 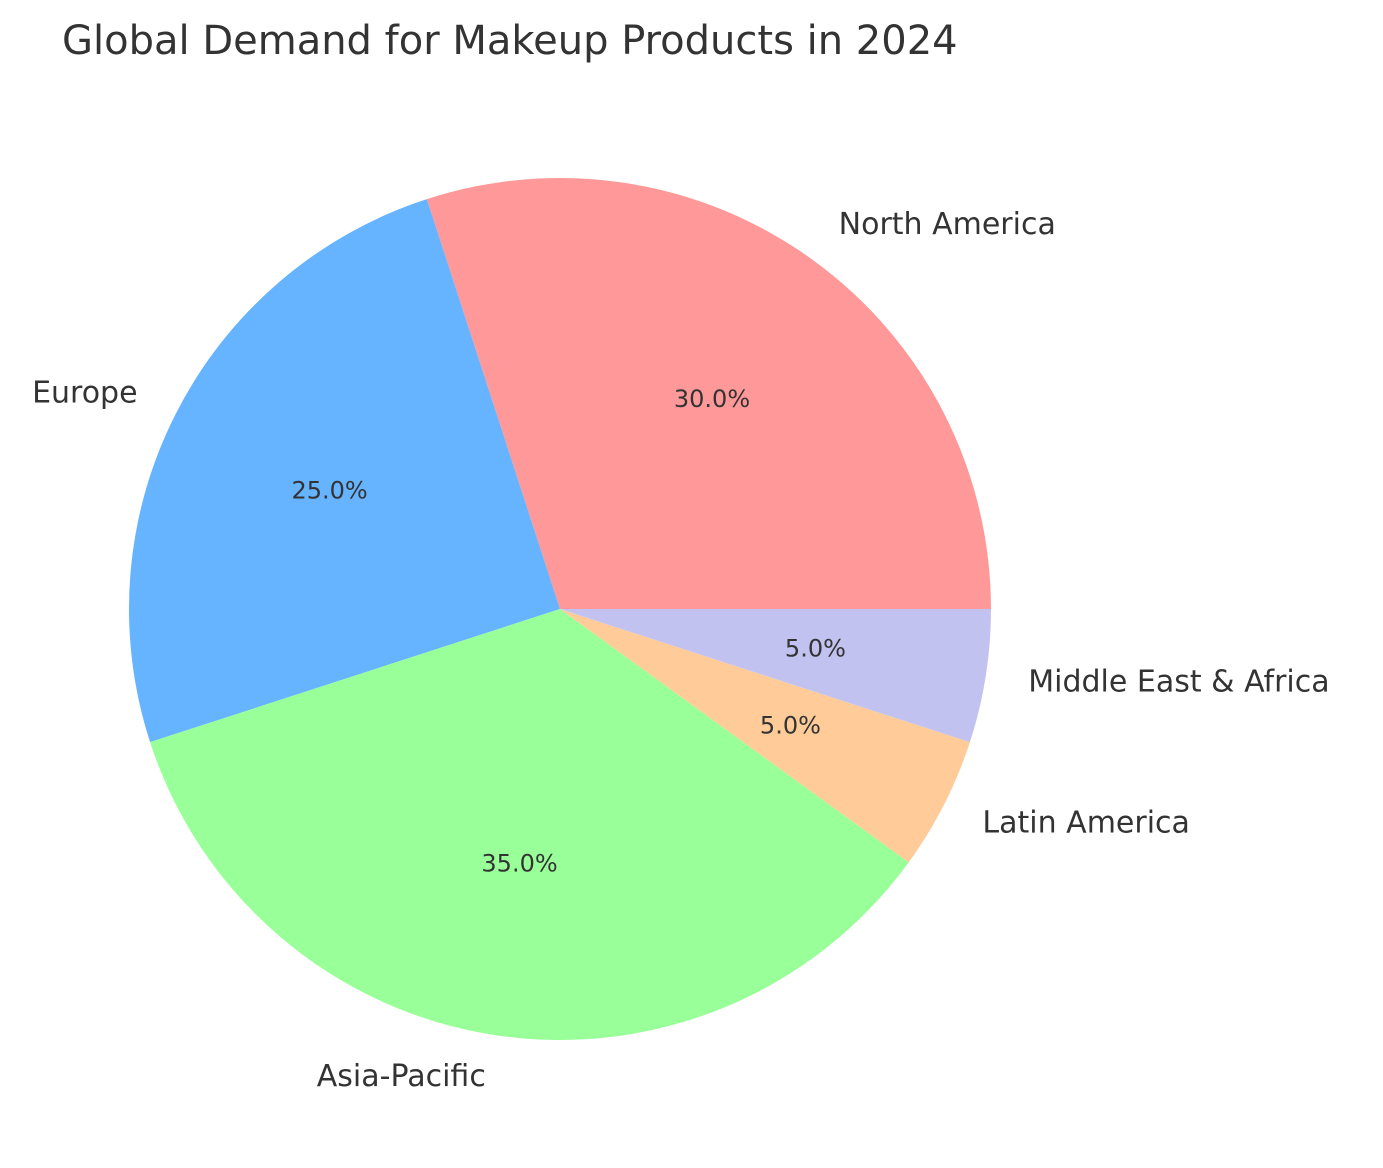 I want to click on slice-label-north-america: North America, so click(x=947, y=224).